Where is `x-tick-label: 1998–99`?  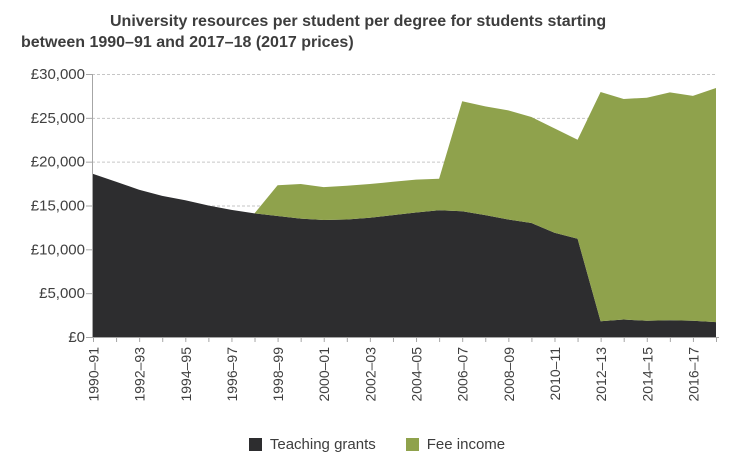 x-tick-label: 1998–99 is located at coordinates (278, 374).